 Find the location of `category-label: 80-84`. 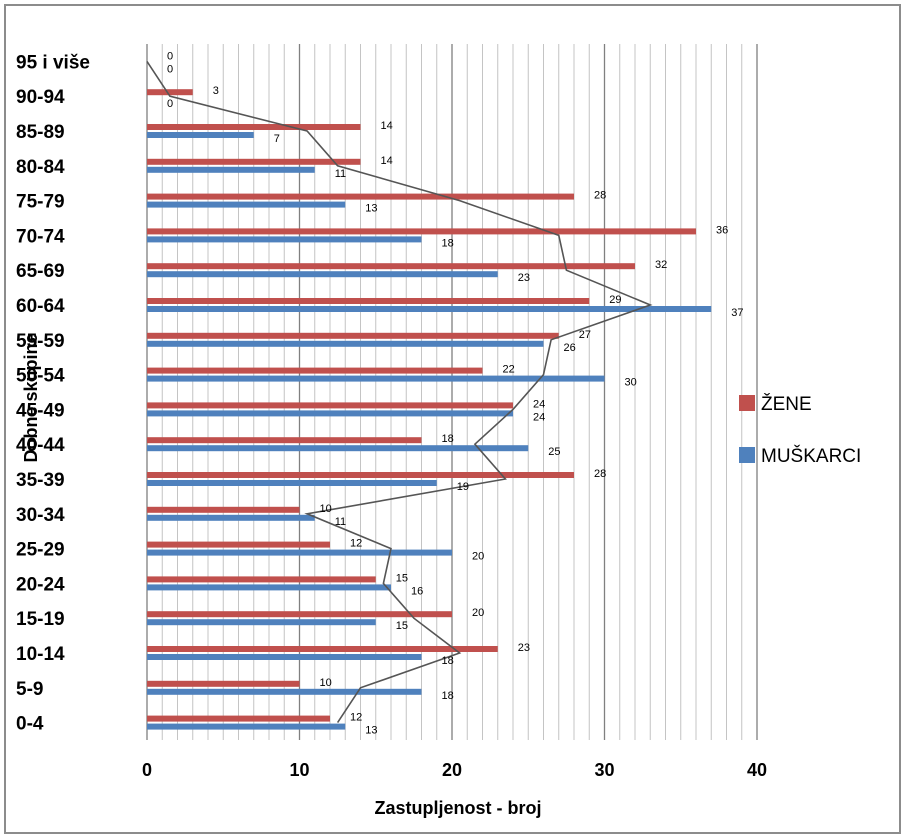

category-label: 80-84 is located at coordinates (40, 167).